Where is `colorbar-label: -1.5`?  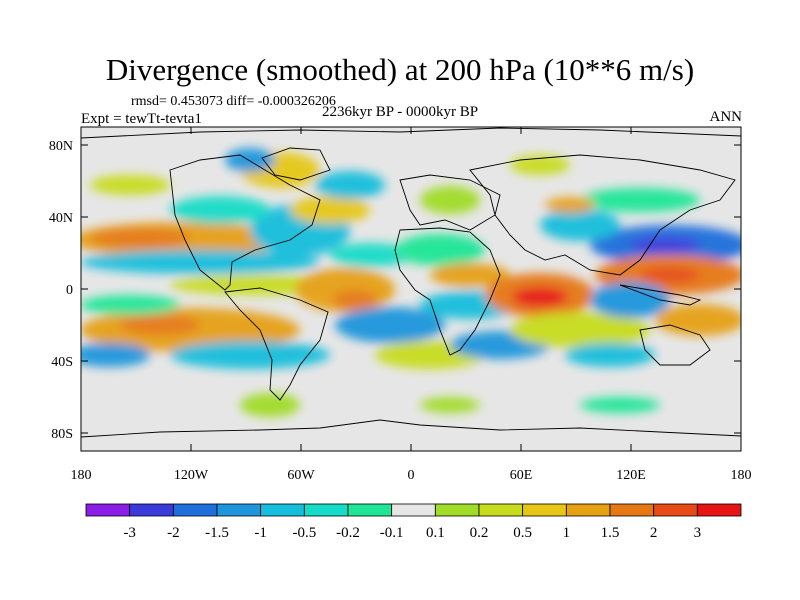 colorbar-label: -1.5 is located at coordinates (217, 533).